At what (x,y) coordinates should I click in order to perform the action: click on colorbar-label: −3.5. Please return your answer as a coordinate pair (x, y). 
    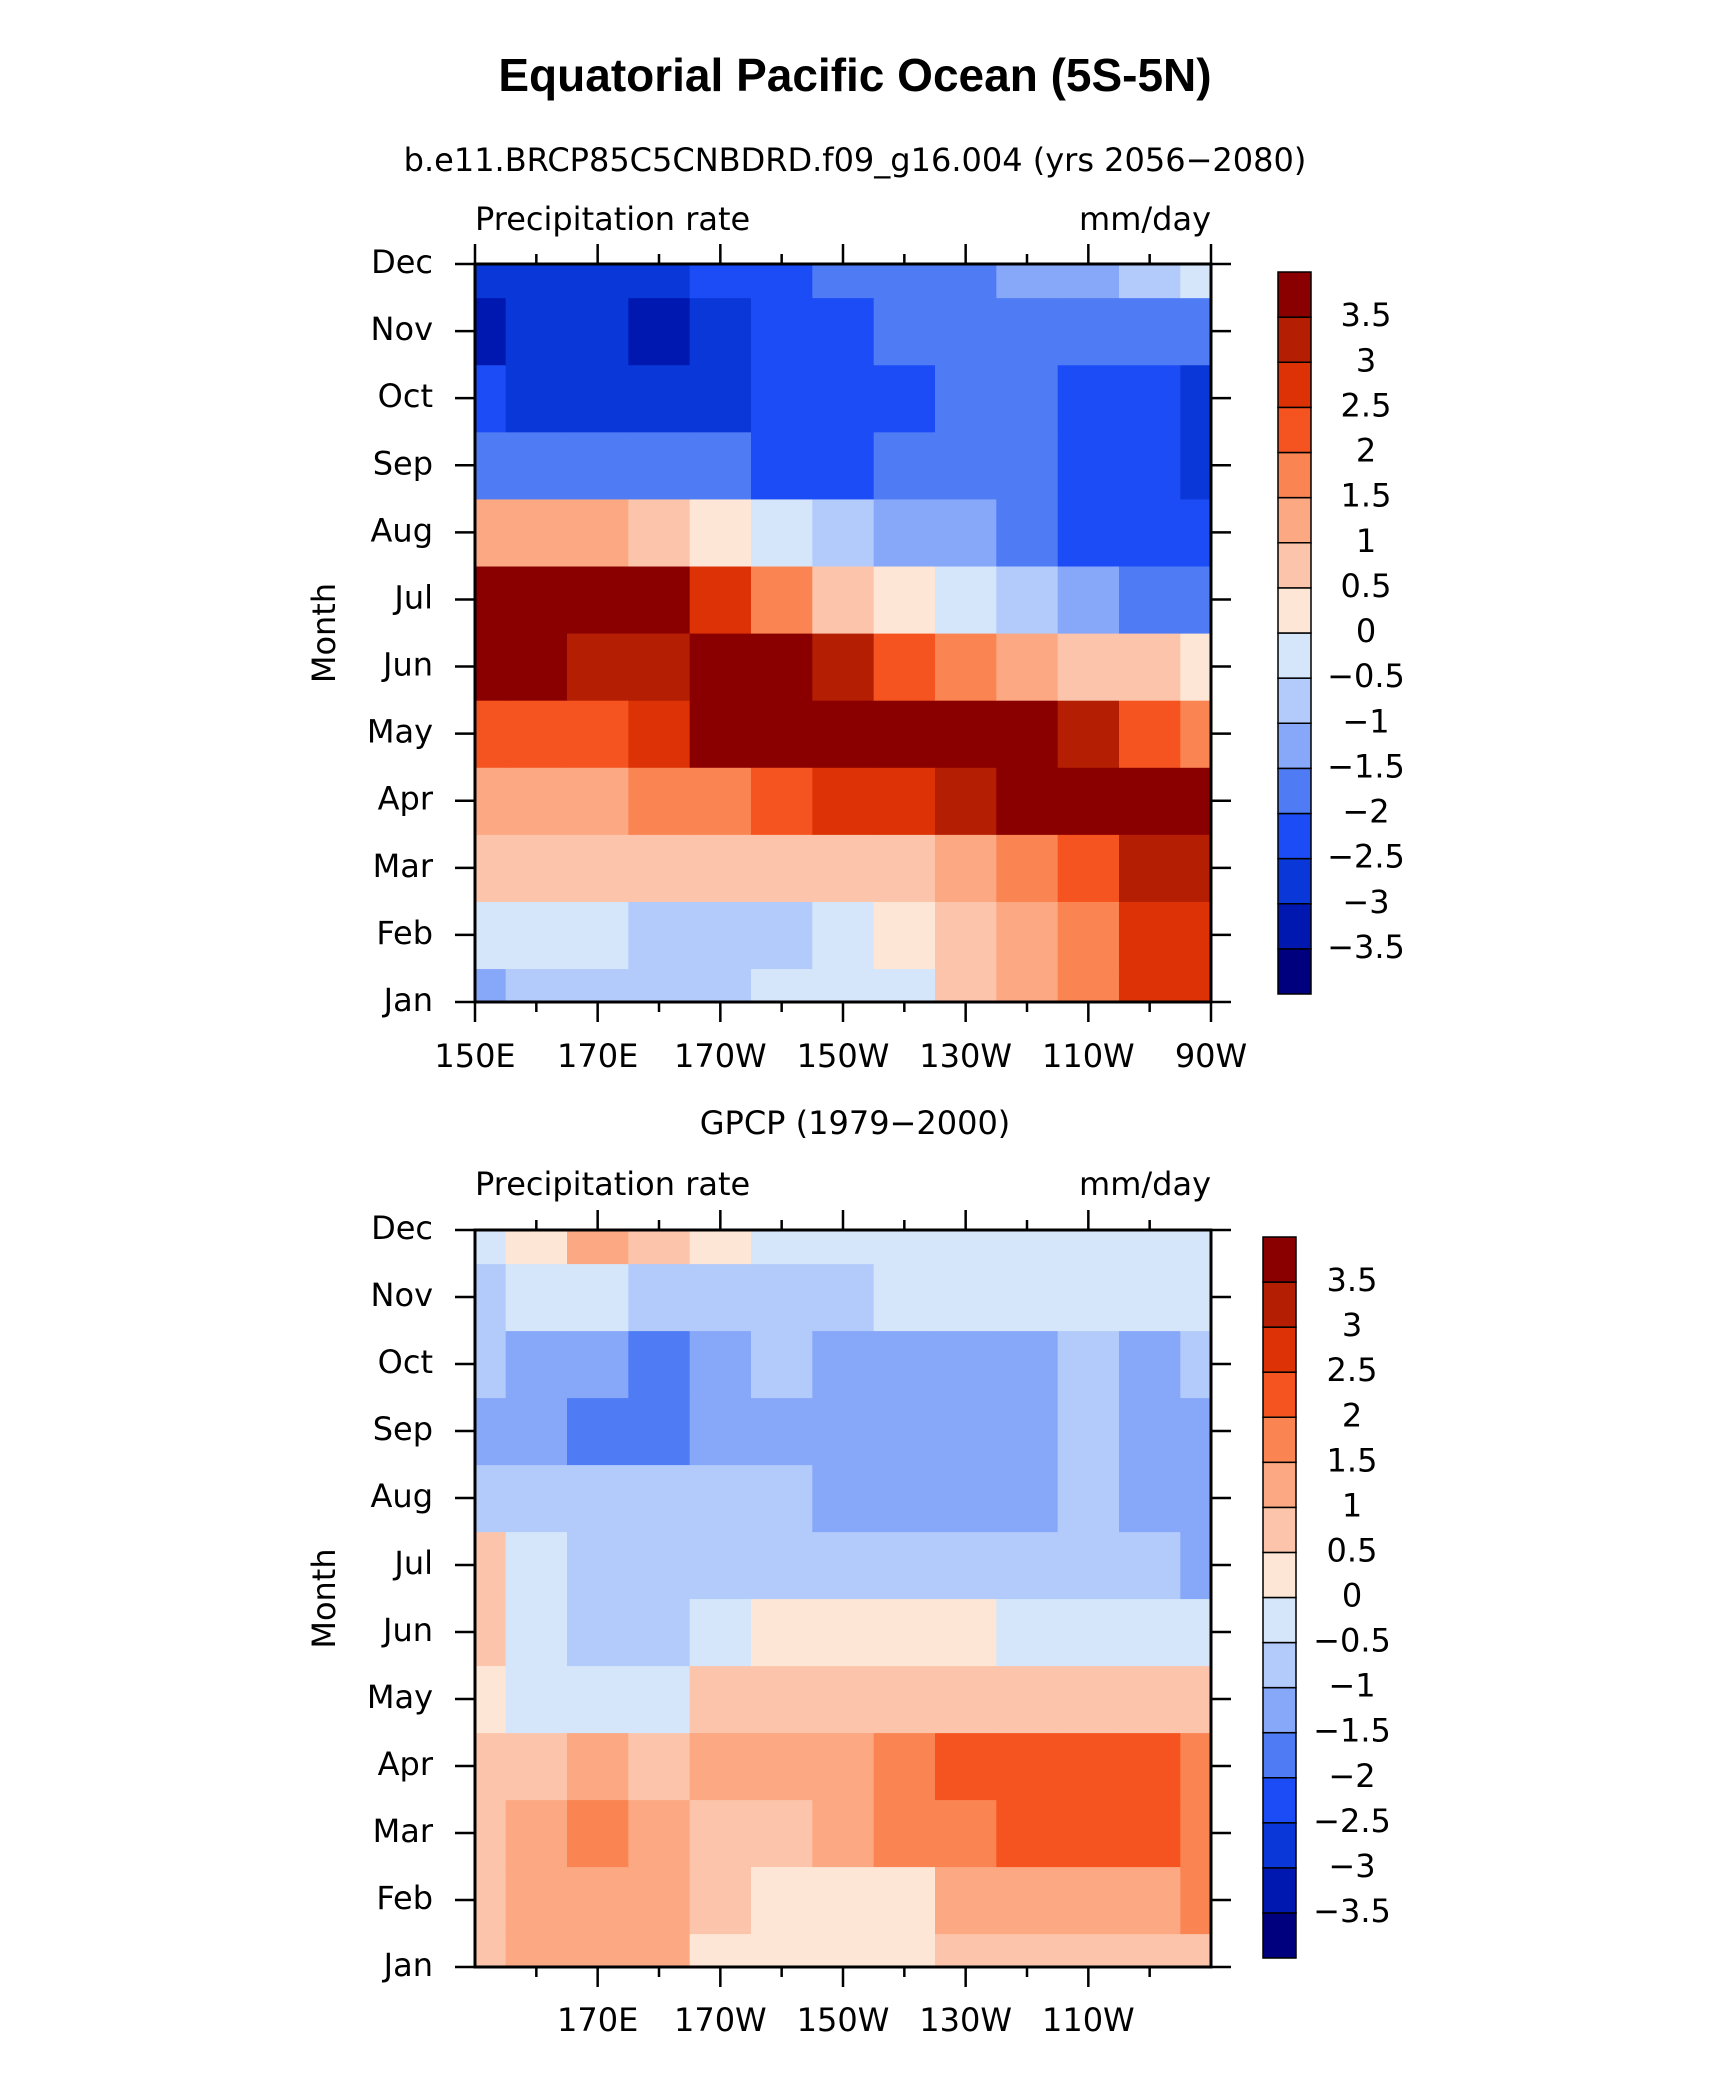
    Looking at the image, I should click on (1366, 947).